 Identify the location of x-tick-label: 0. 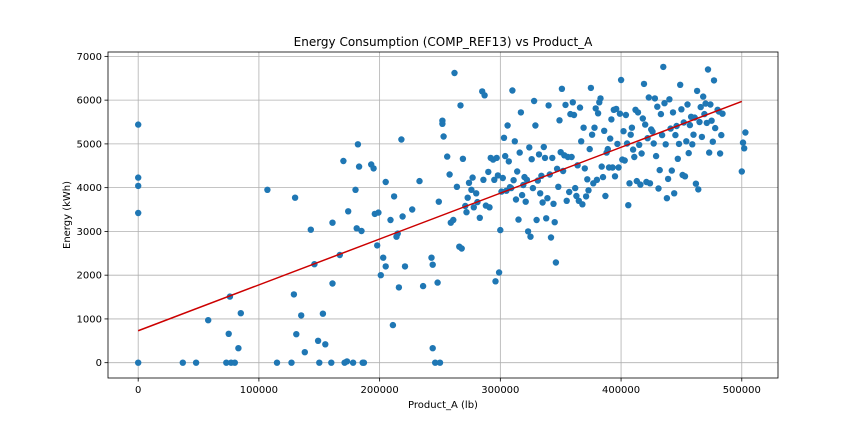
(138, 390).